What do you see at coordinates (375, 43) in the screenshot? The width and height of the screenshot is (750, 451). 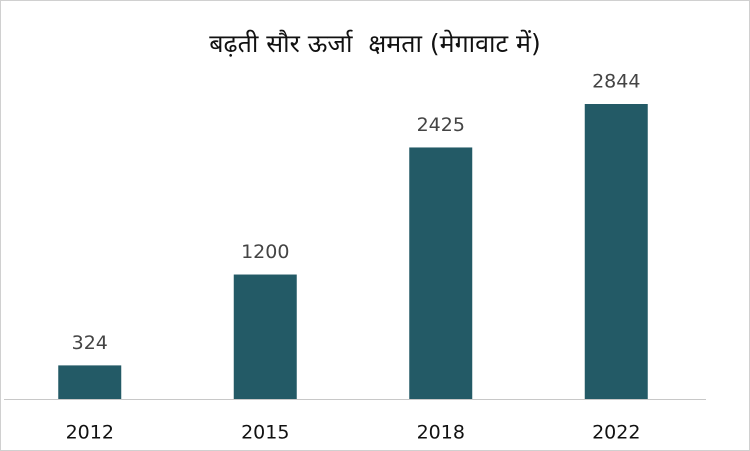 I see `chart-title: बढ़ती सौर ऊर्जा क्षमता (मेगावाट में)` at bounding box center [375, 43].